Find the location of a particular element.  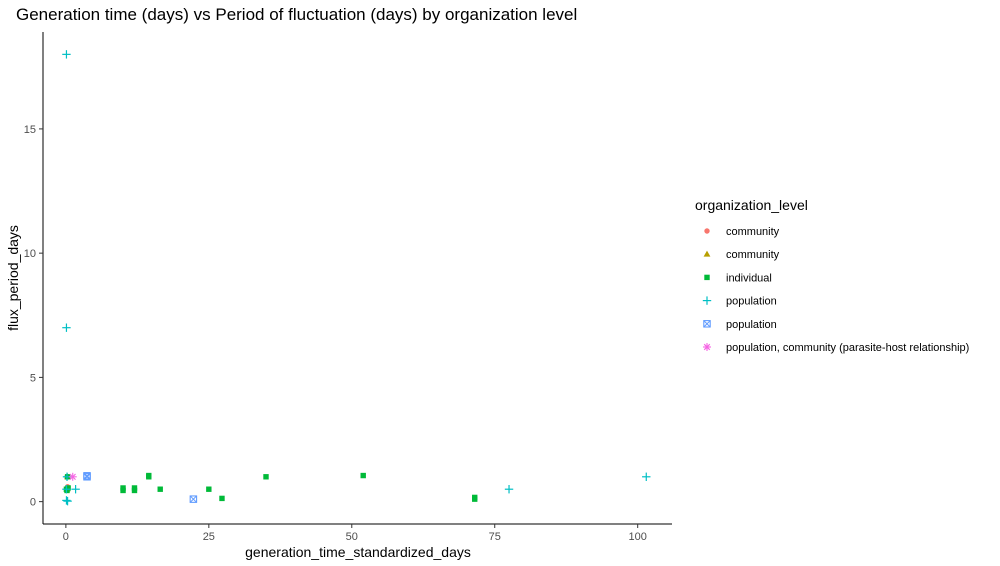

legend-item: individual is located at coordinates (738, 278).